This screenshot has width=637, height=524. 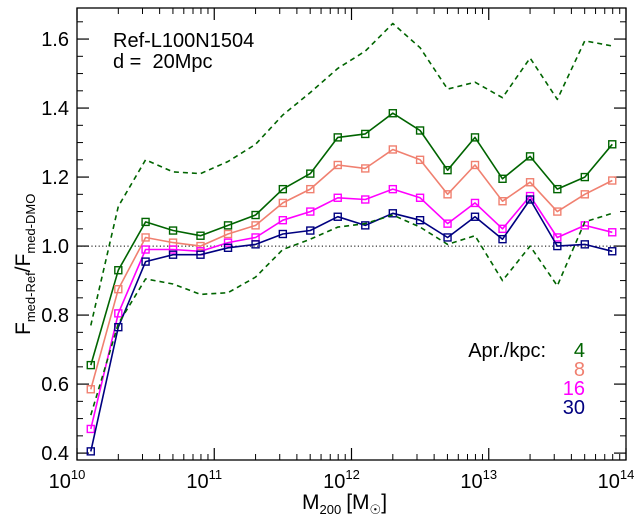 What do you see at coordinates (357, 502) in the screenshot?
I see `x-axis-label-unit: [M` at bounding box center [357, 502].